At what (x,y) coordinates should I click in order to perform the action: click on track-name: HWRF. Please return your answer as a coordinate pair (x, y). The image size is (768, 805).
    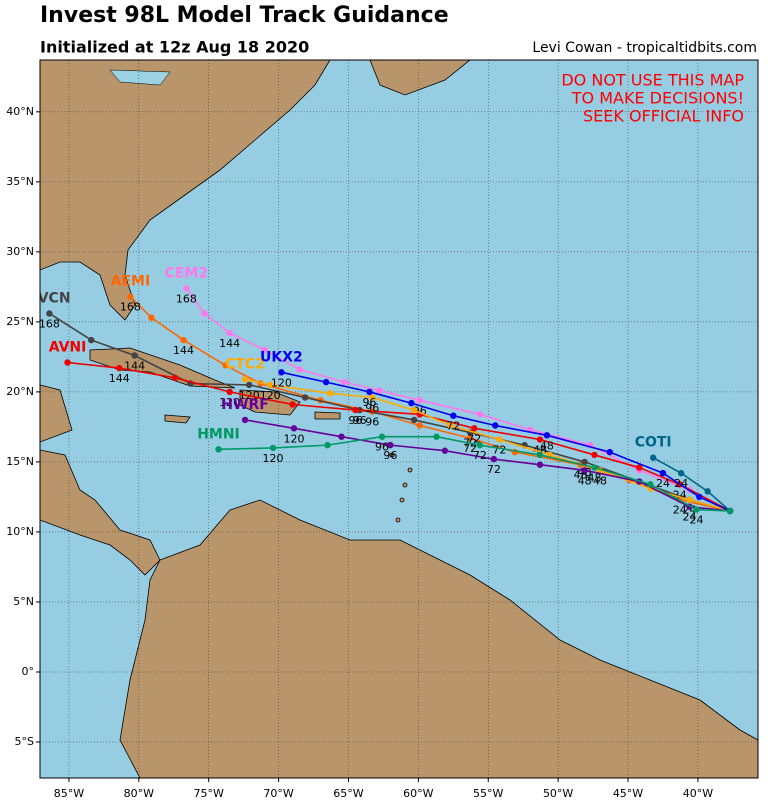
    Looking at the image, I should click on (245, 405).